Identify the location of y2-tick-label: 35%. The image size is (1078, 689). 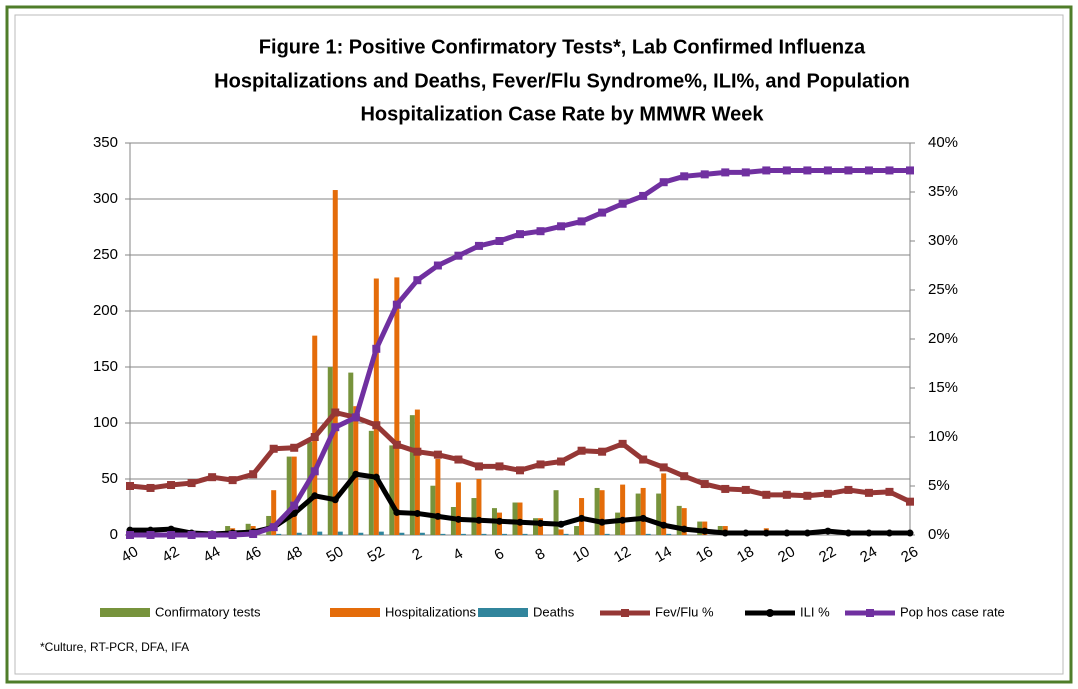
(943, 191).